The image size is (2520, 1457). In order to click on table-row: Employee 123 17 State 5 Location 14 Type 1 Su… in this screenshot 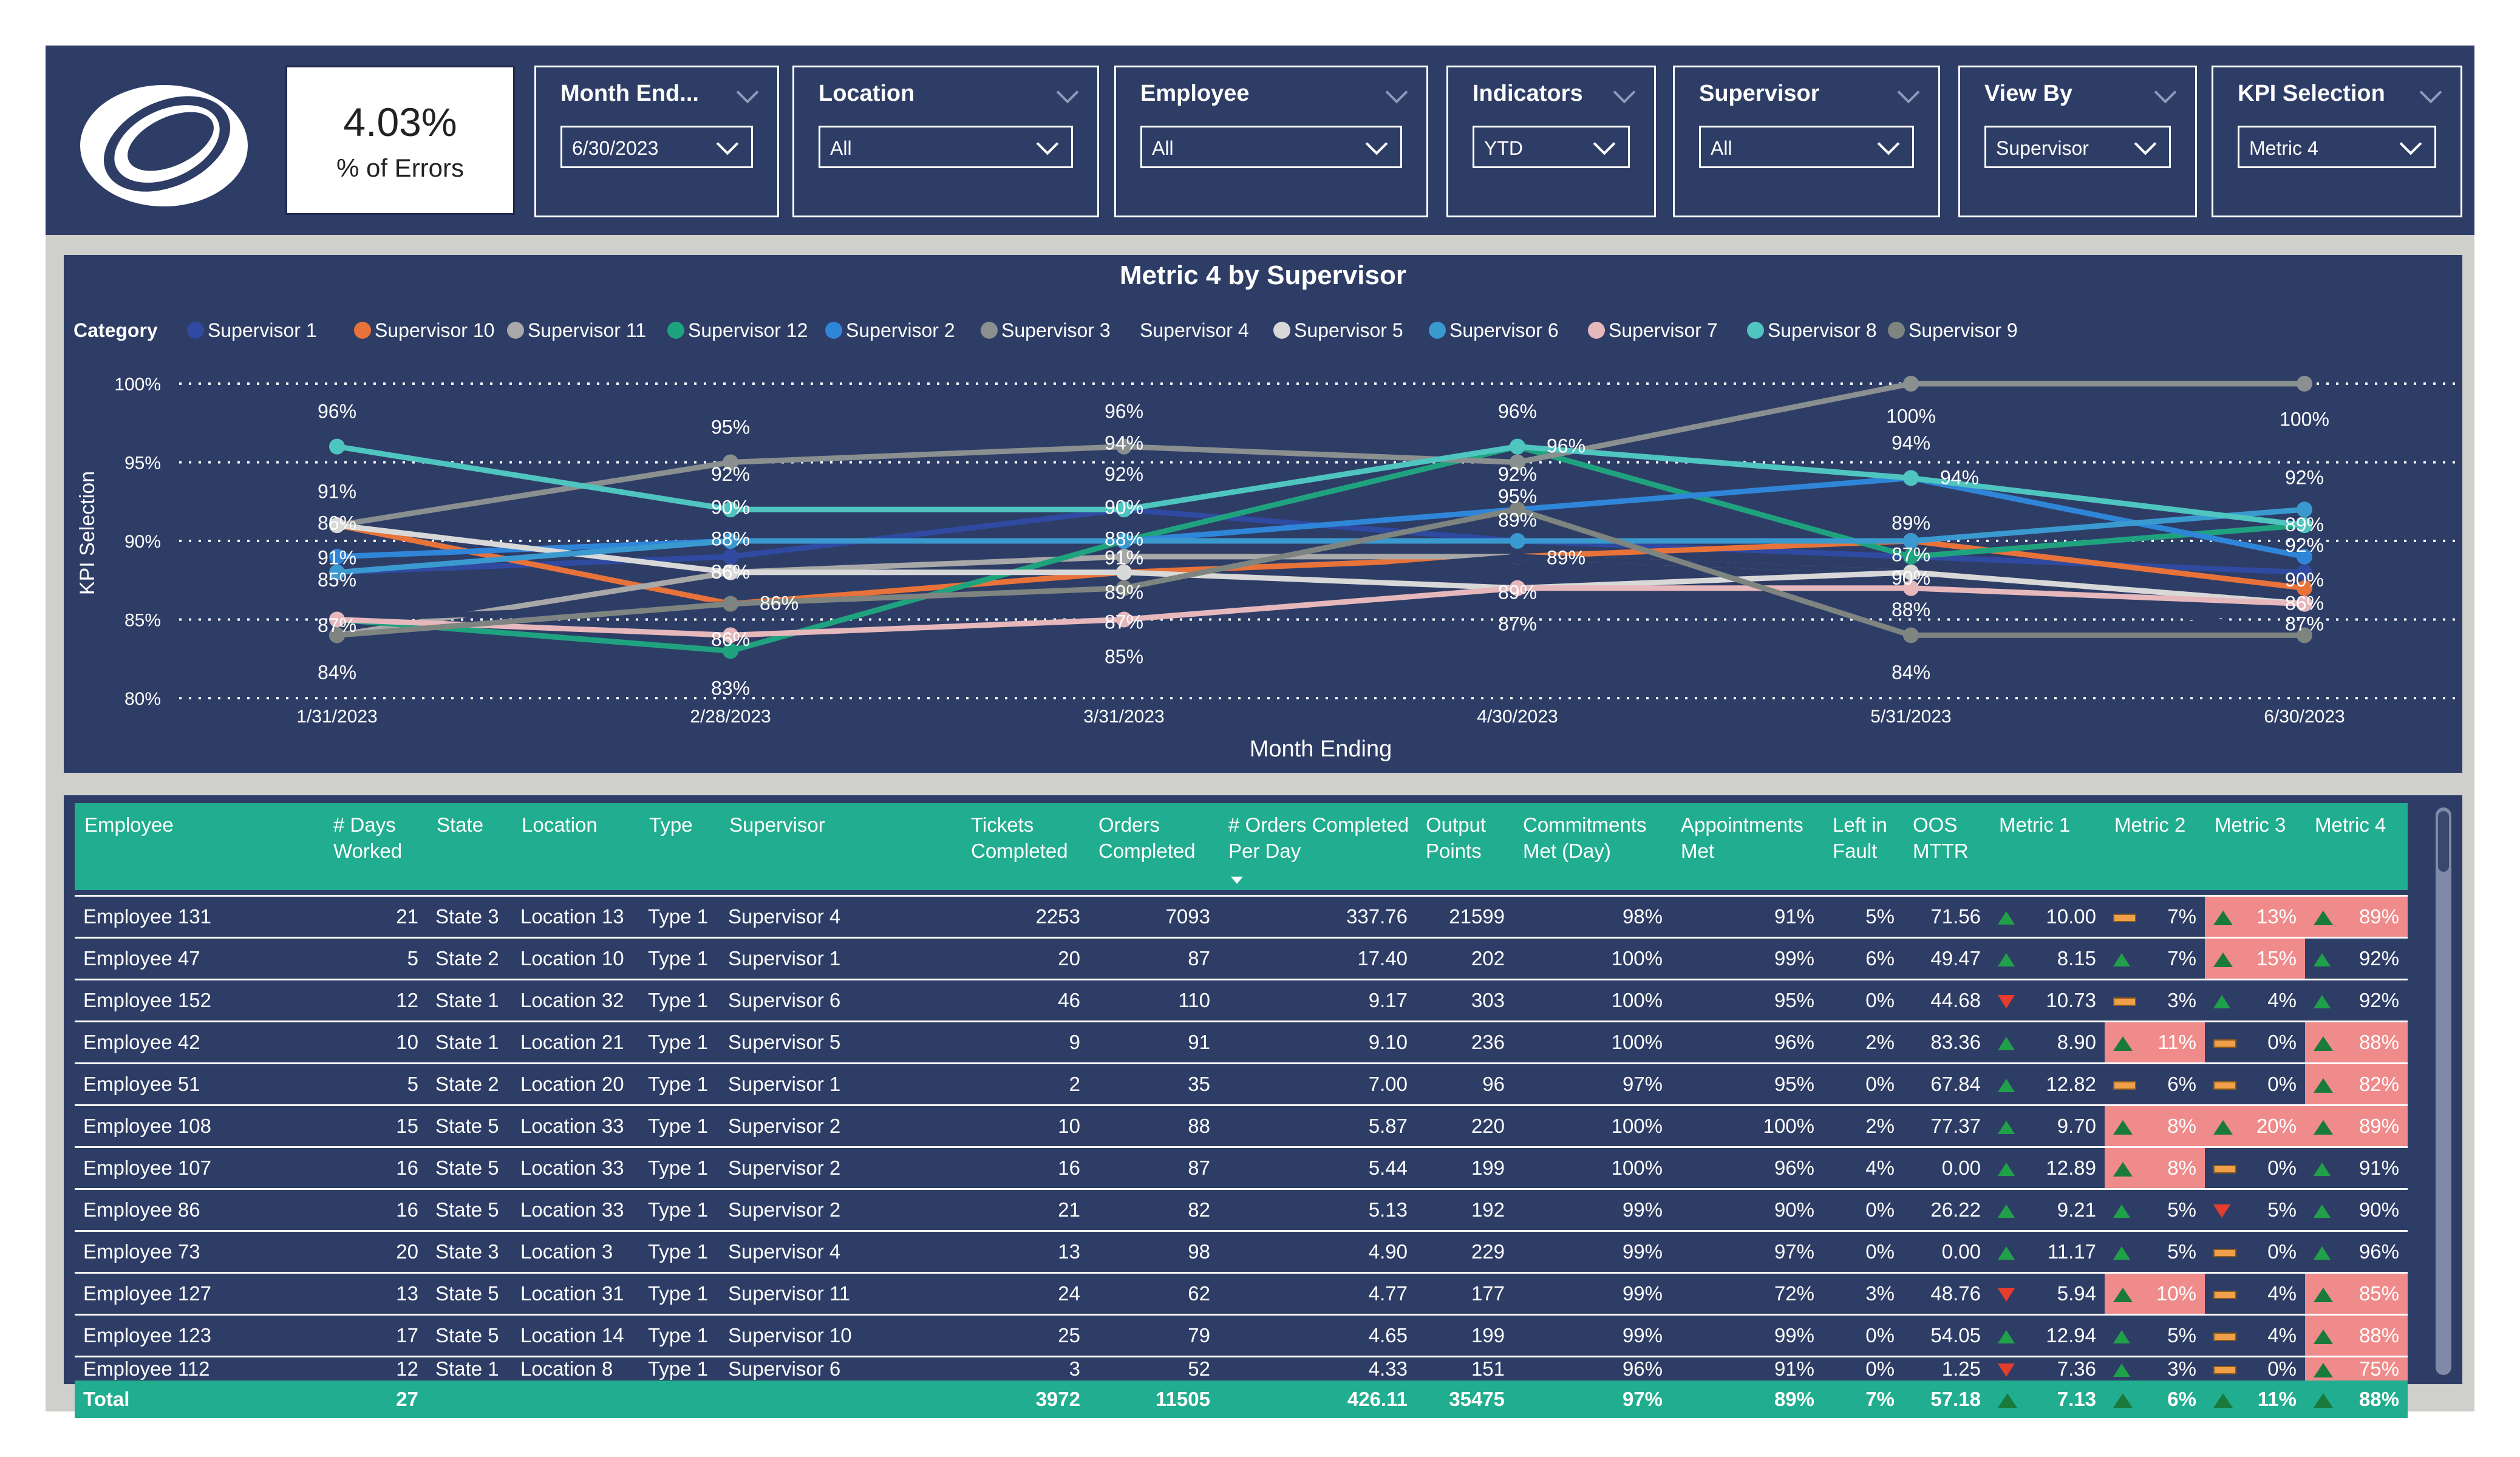, I will do `click(1241, 1335)`.